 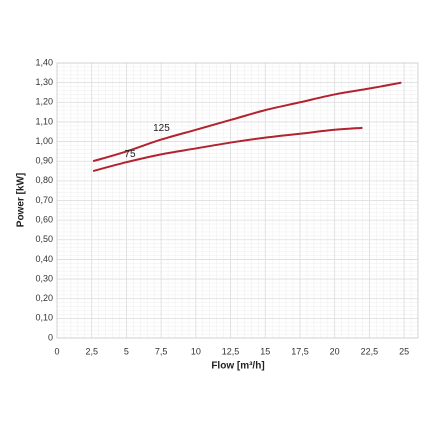 I want to click on y-tick-label: 0,50, so click(x=44, y=239).